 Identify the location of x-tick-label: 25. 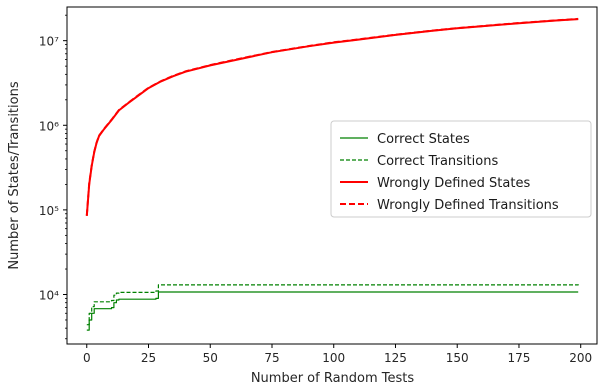
(148, 358).